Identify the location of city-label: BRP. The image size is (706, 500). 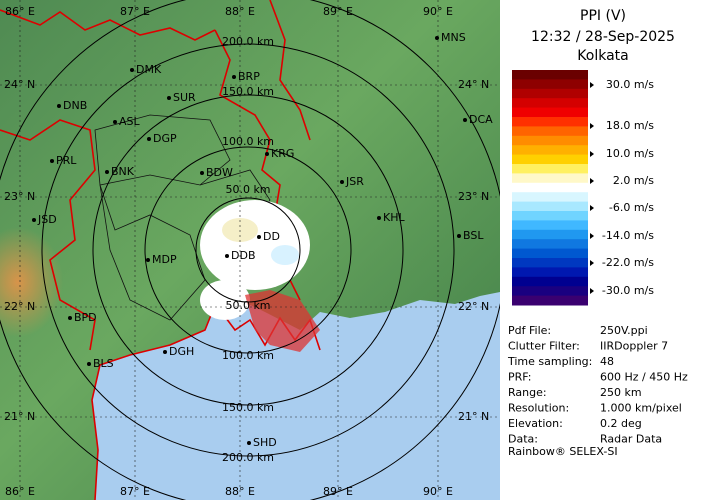
(249, 76).